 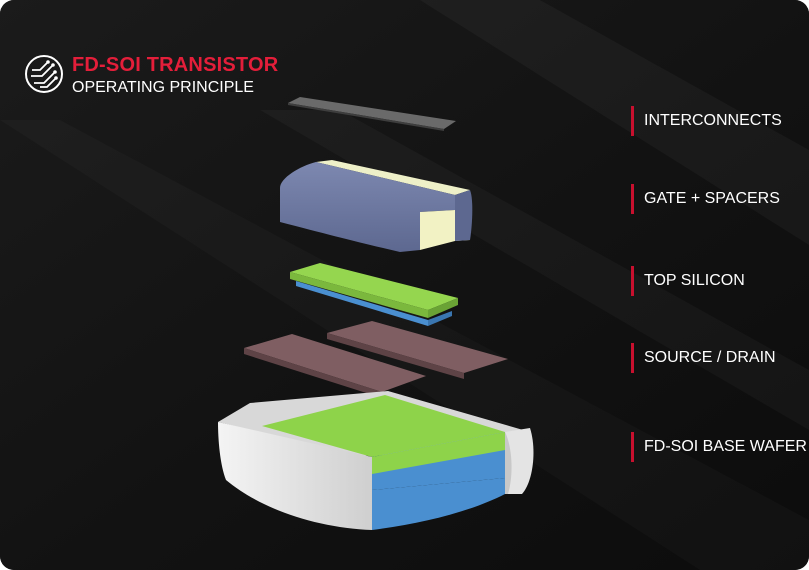 I want to click on base-wafer-layer, so click(x=376, y=460).